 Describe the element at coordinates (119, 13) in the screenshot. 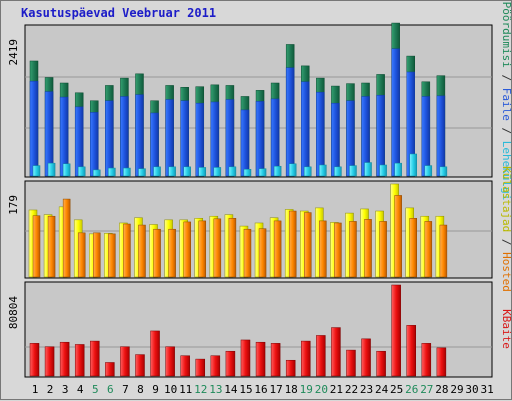

I see `chart-title: Kasutuspäevad Veebruar 2011` at that location.